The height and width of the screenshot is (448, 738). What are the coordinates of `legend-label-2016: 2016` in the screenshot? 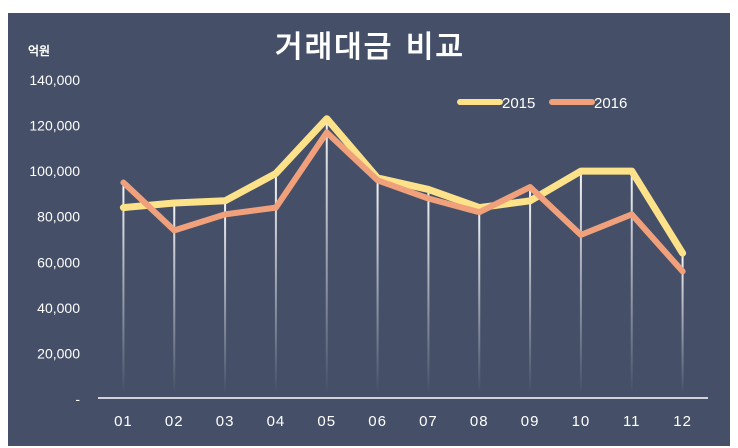 It's located at (610, 103).